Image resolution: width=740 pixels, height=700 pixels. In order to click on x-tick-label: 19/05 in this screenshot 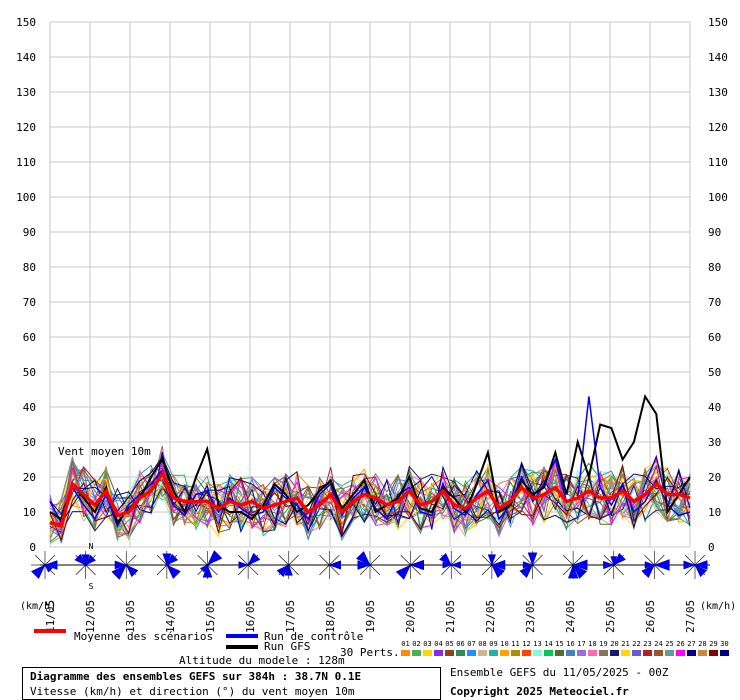, I will do `click(370, 616)`.